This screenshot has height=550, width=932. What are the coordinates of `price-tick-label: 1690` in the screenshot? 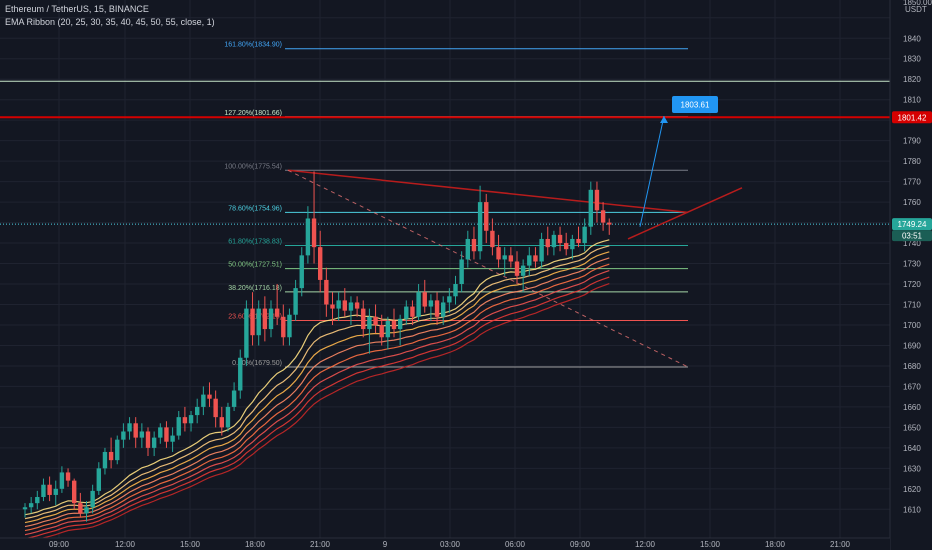 It's located at (912, 345).